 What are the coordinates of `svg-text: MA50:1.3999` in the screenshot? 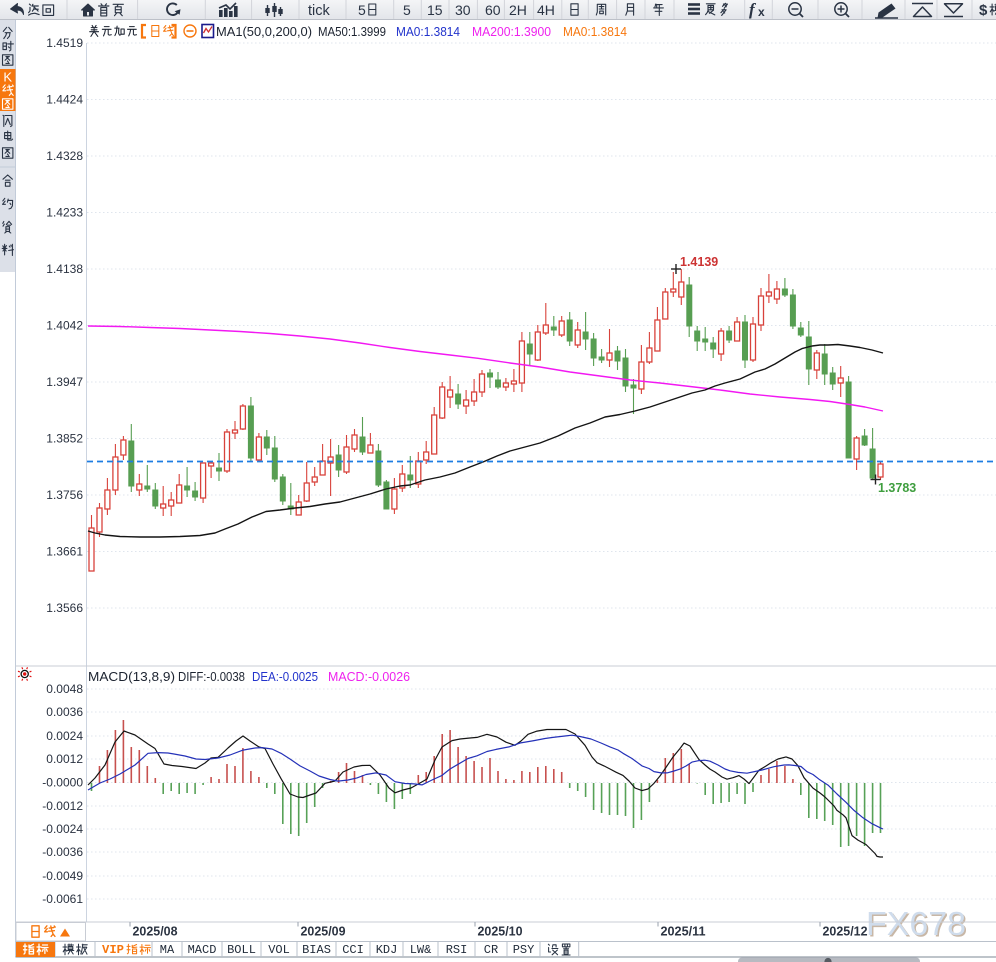 It's located at (352, 31).